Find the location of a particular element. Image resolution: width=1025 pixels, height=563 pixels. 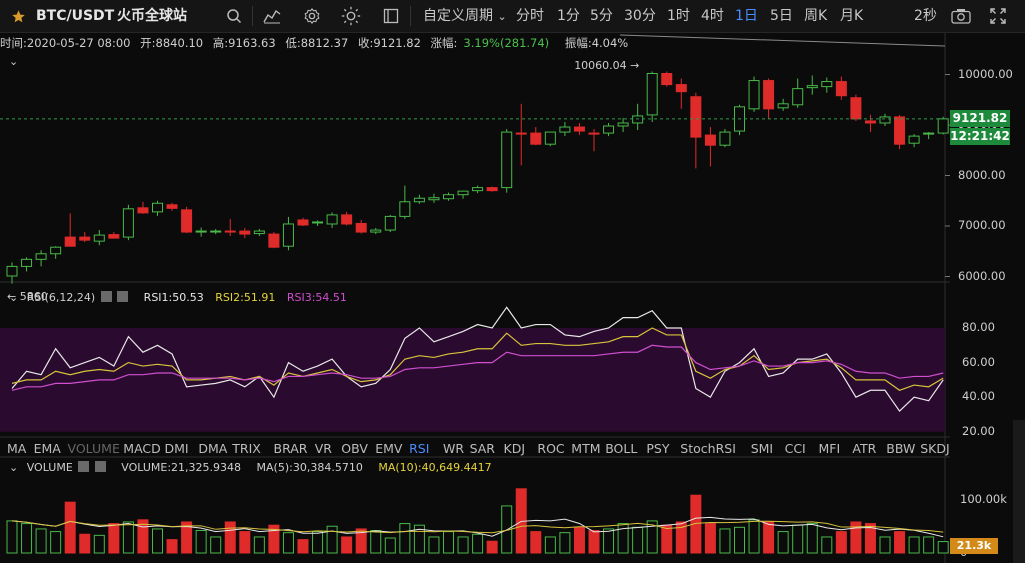

indicator-tab-mtm: MTM is located at coordinates (586, 448).